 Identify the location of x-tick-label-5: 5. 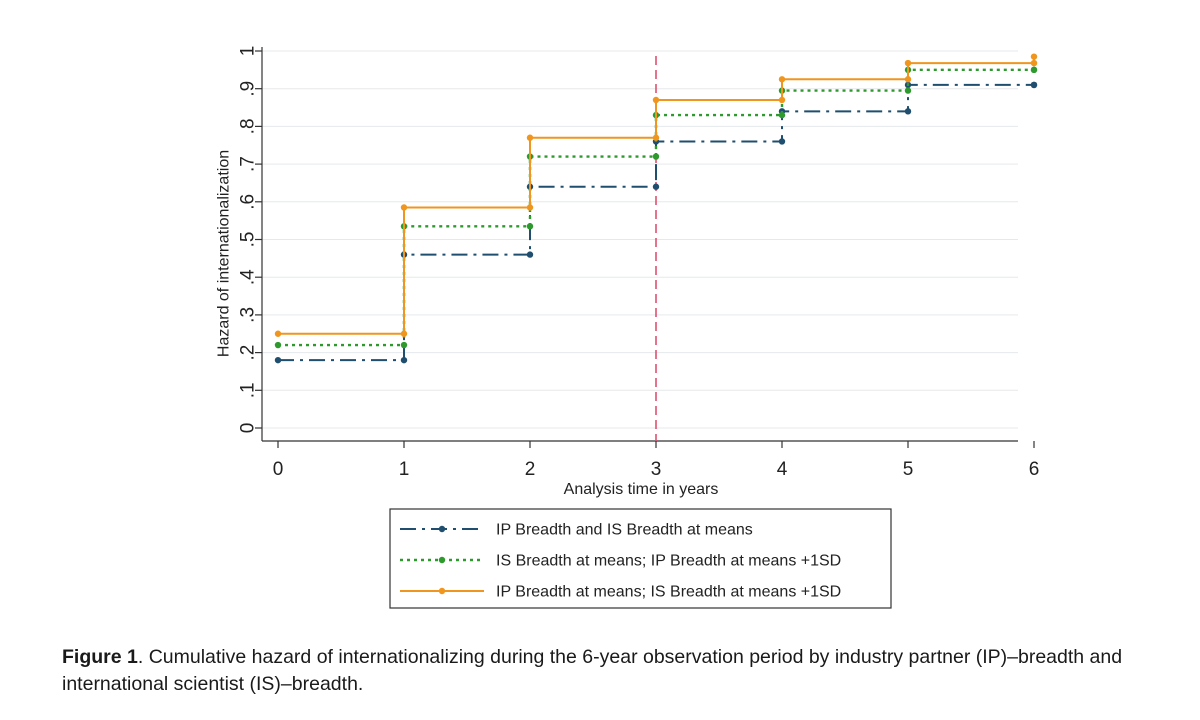
(908, 469).